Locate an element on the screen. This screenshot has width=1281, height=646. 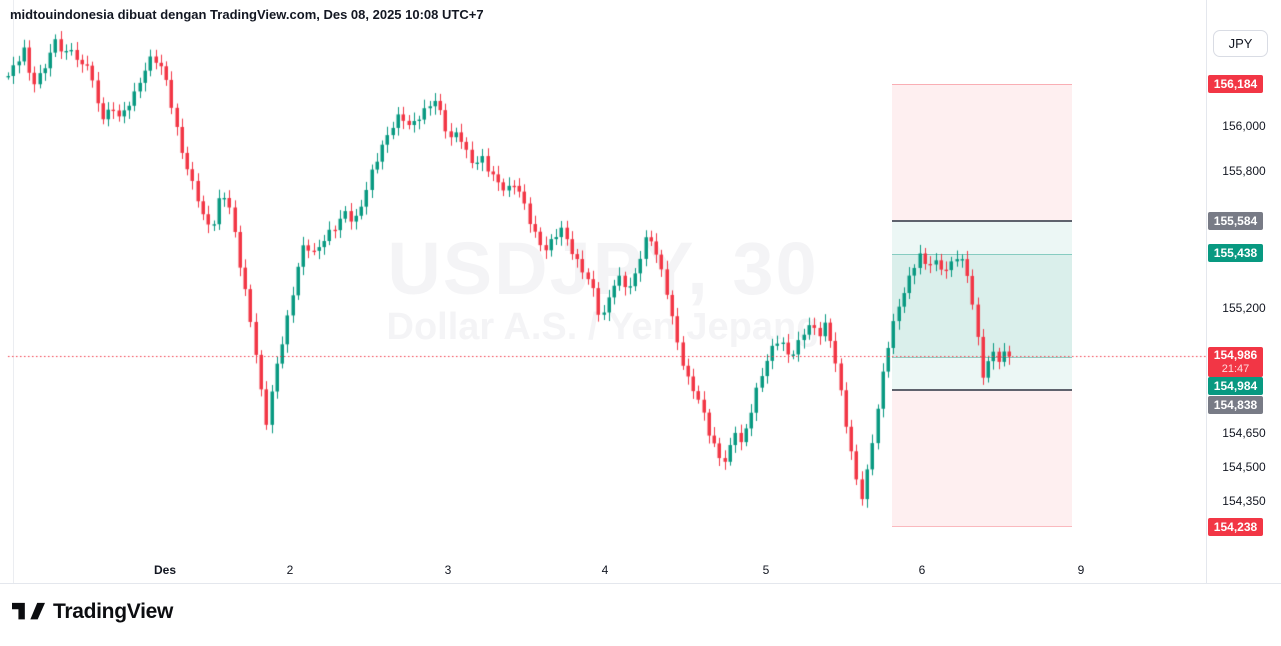
tradingview-logo: TradingView is located at coordinates (92, 612).